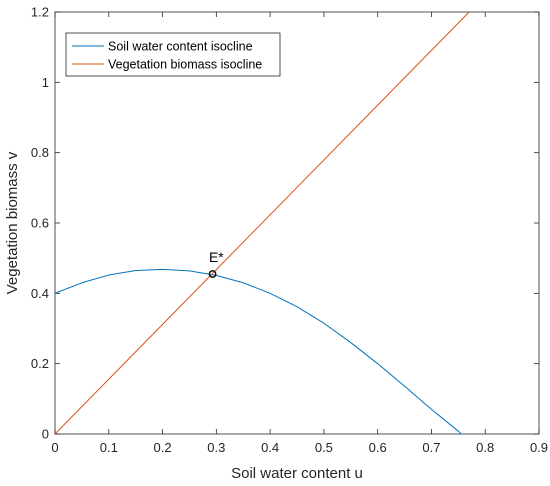 This screenshot has width=550, height=486. What do you see at coordinates (180, 47) in the screenshot?
I see `legend-label-soil-water: Soil water content isocline` at bounding box center [180, 47].